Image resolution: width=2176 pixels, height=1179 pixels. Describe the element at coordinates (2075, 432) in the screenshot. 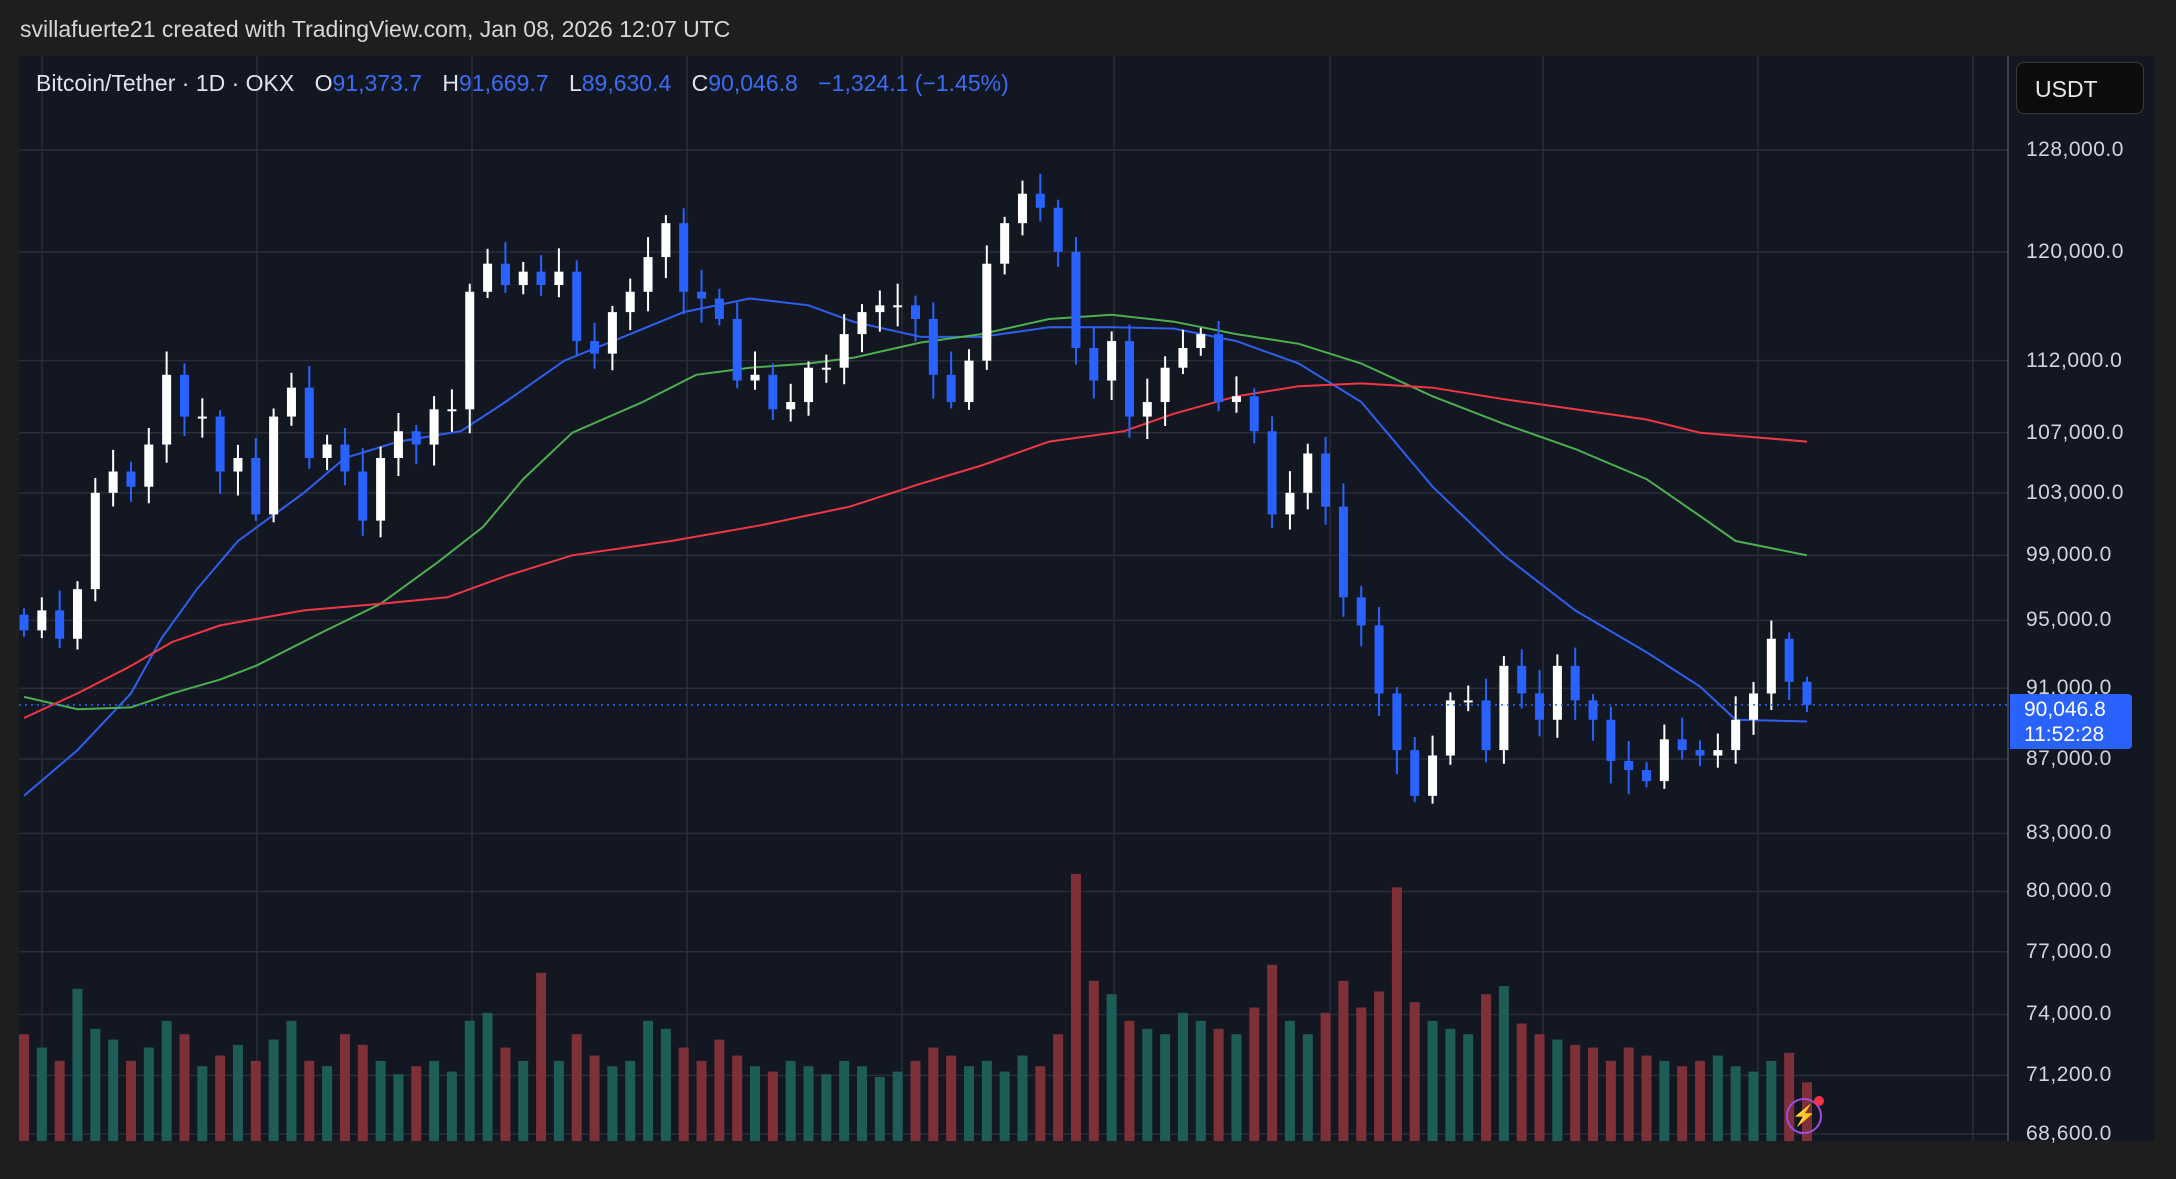

I see `price-tick-label: 107,000.0` at that location.